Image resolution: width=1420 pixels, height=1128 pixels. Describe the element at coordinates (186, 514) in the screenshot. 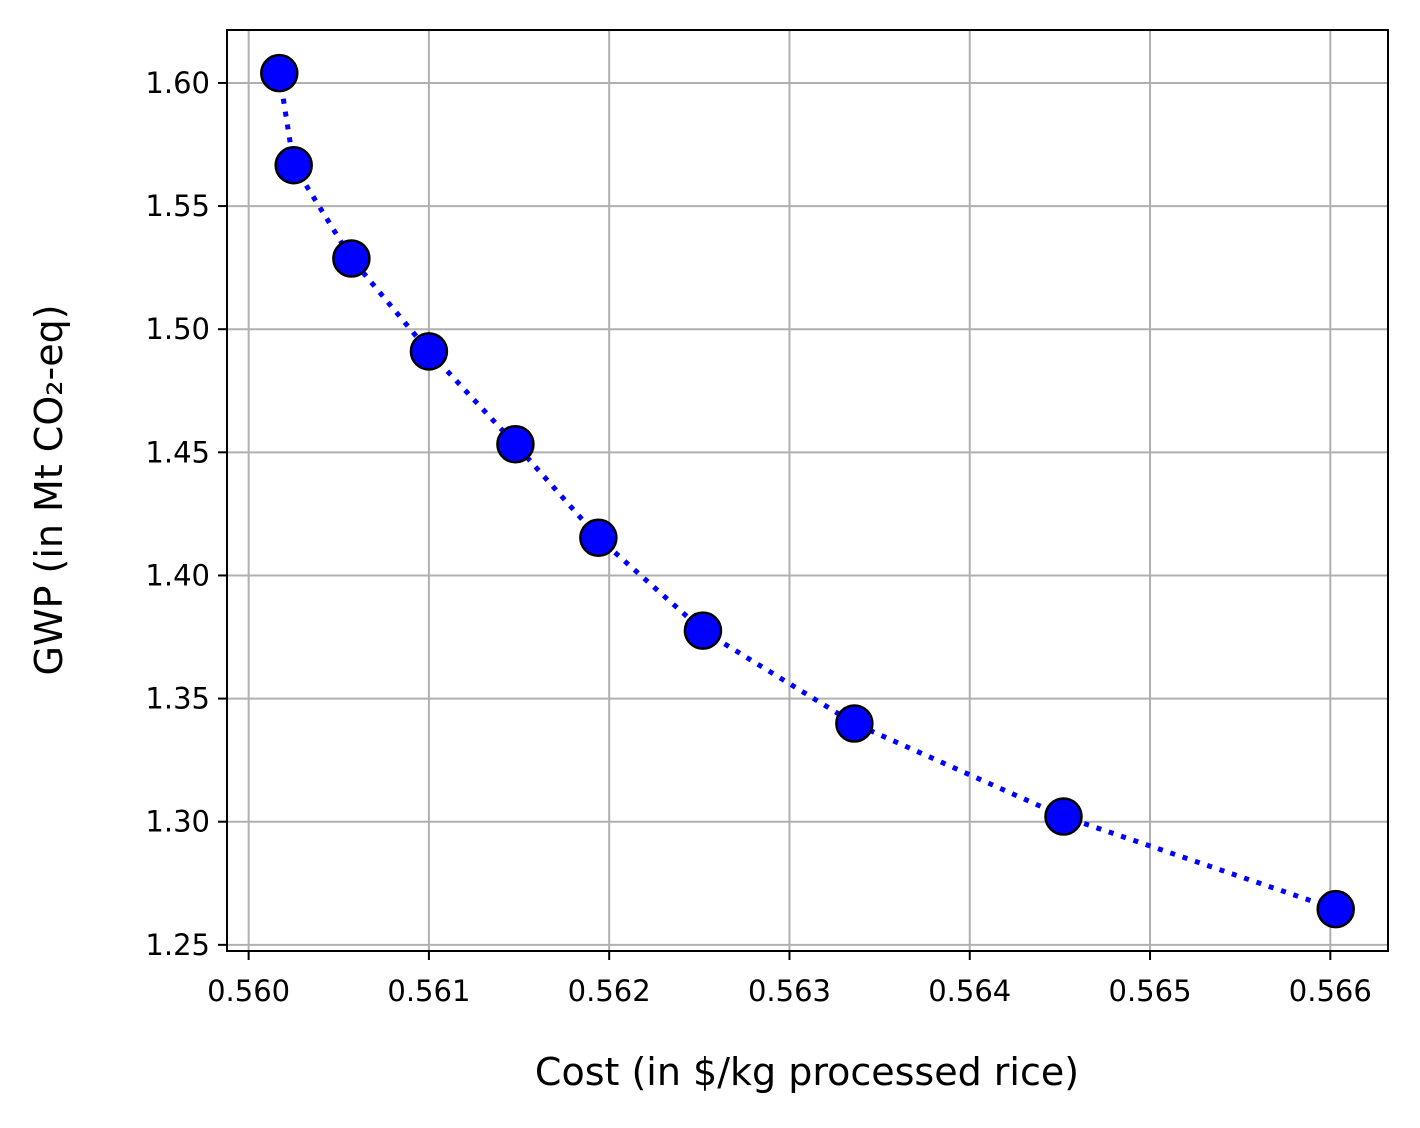

I see `y-axis-ticks: 1.25 1.30 1.35 1.40 1.45 1.50 1.55 1.60` at that location.